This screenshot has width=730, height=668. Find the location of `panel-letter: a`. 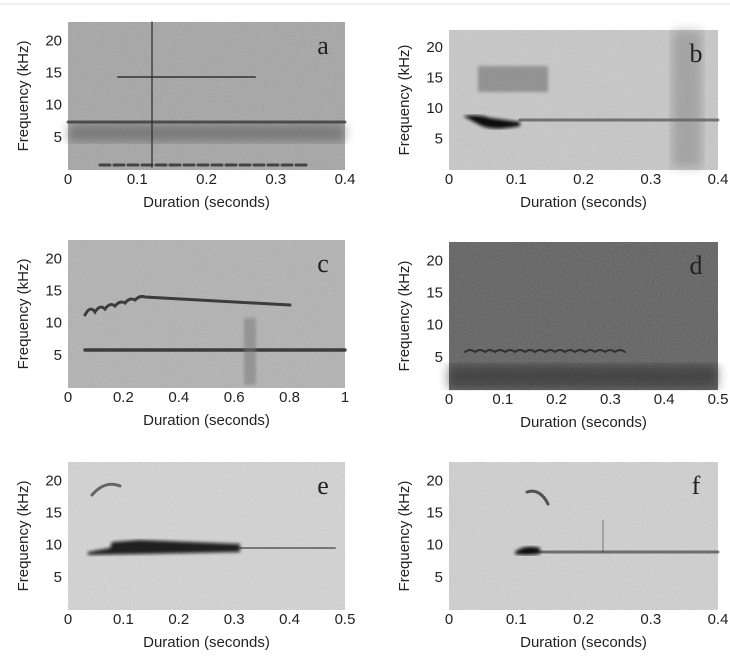

panel-letter: a is located at coordinates (323, 45).